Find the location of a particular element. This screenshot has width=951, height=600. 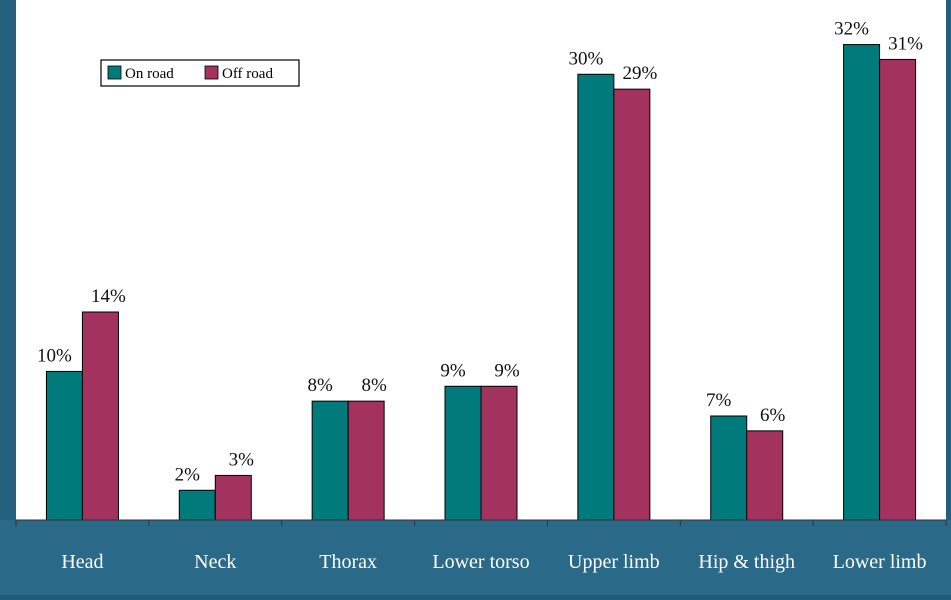

legend-box is located at coordinates (200, 73).